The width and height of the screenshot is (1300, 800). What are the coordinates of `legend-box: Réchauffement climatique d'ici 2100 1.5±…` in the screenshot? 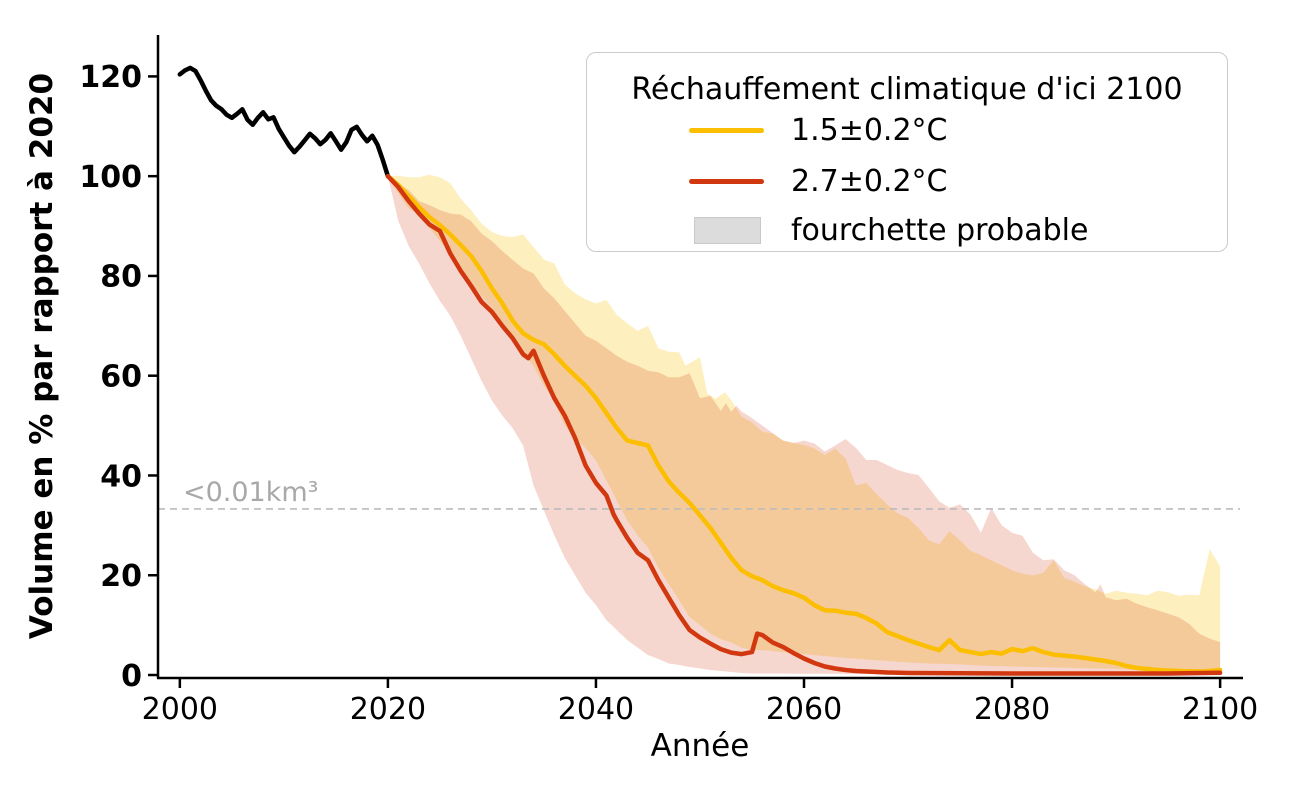 It's located at (907, 152).